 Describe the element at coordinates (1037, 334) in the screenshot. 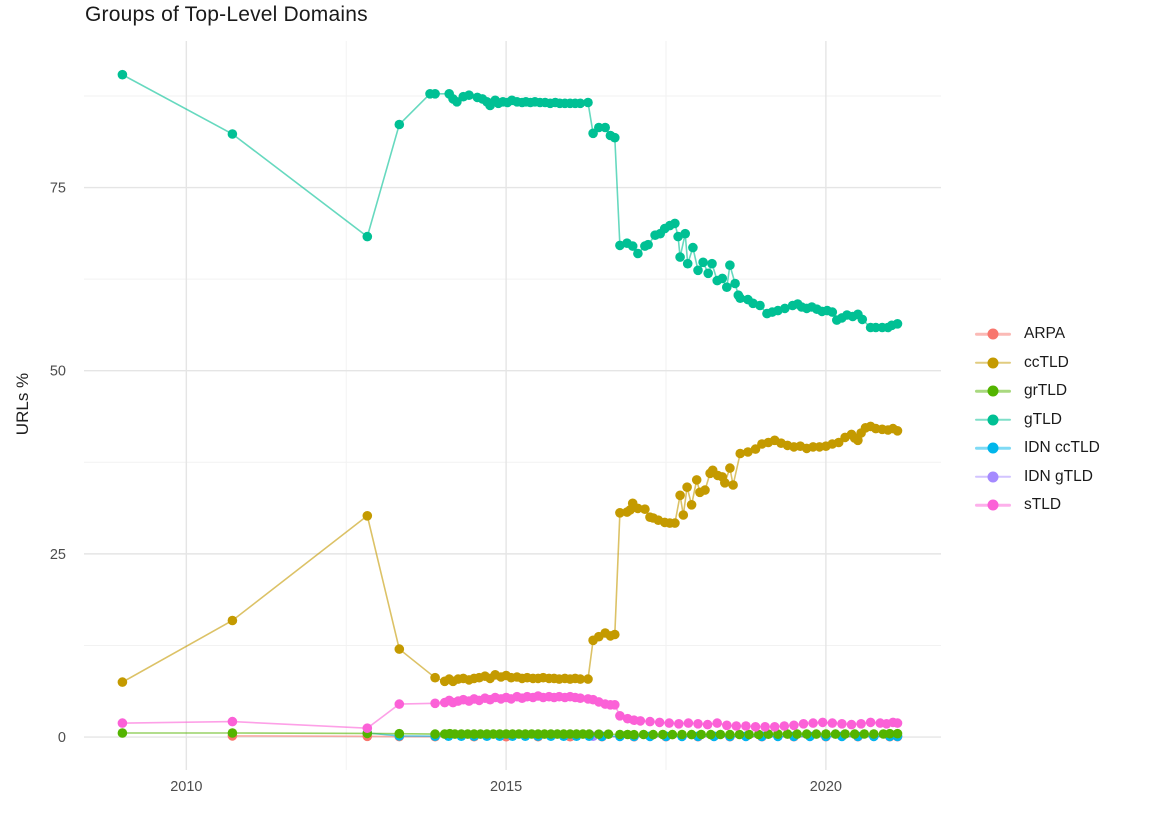

I see `legend-item-arpa: ARPA` at that location.